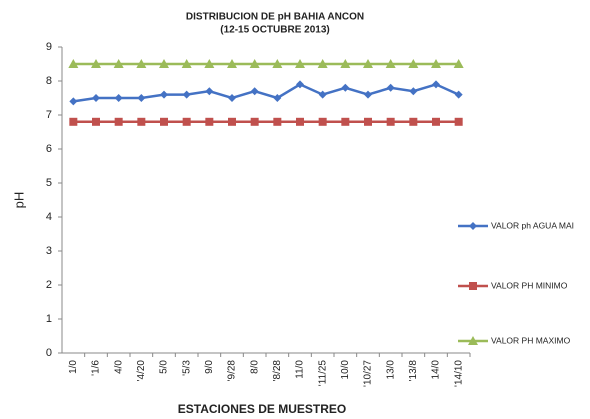 Image resolution: width=590 pixels, height=419 pixels. Describe the element at coordinates (300, 369) in the screenshot. I see `x-tick-label: 11/0` at that location.